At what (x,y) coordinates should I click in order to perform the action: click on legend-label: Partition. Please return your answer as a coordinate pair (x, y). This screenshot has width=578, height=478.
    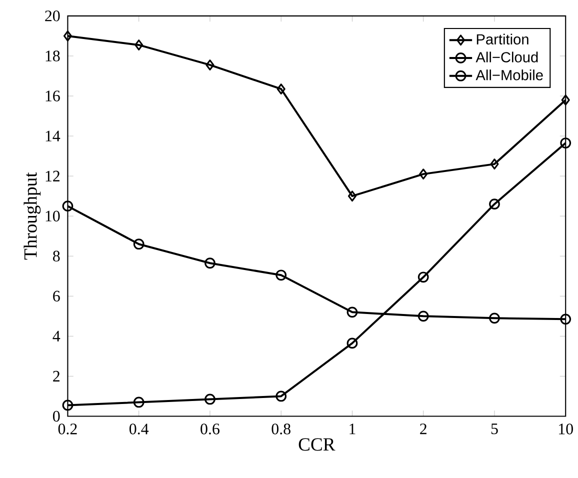
    Looking at the image, I should click on (502, 39).